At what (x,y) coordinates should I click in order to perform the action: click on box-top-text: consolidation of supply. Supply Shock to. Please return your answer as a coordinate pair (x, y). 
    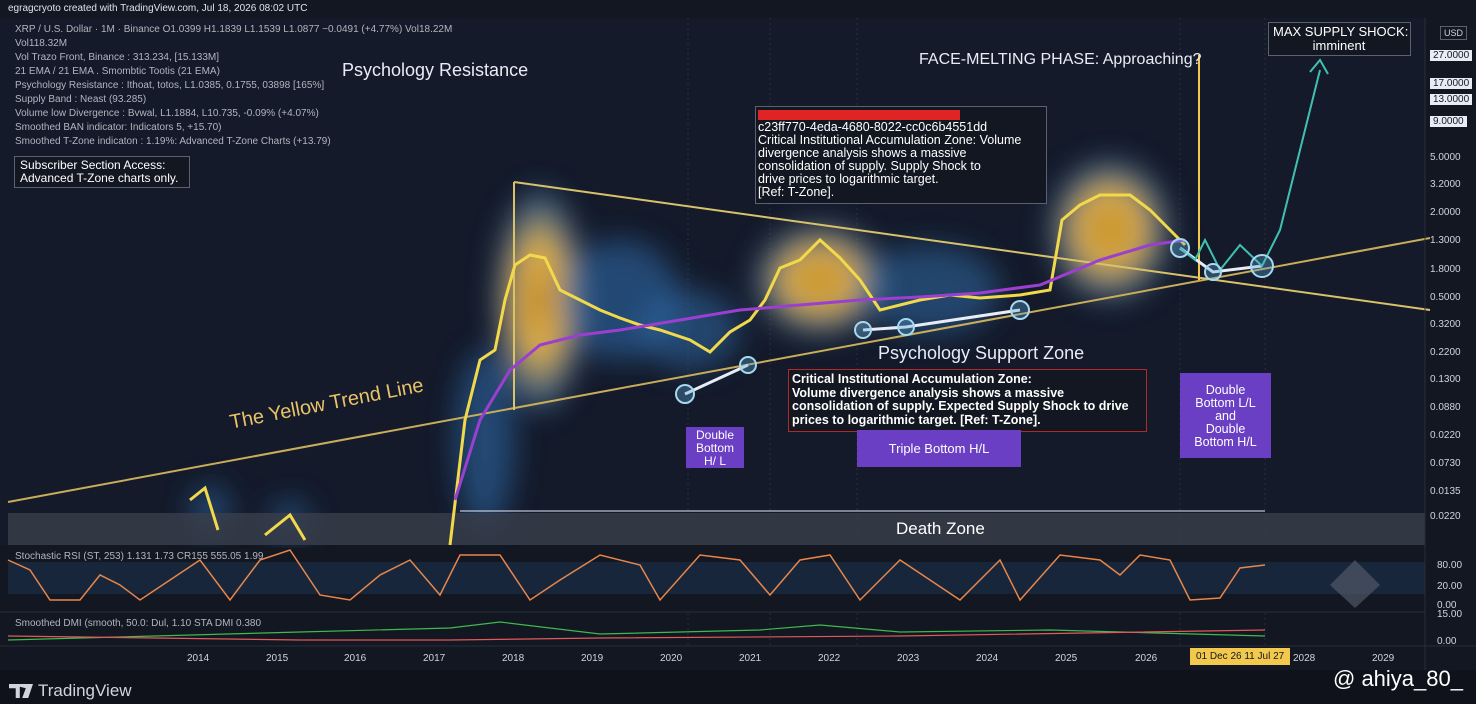
    Looking at the image, I should click on (869, 166).